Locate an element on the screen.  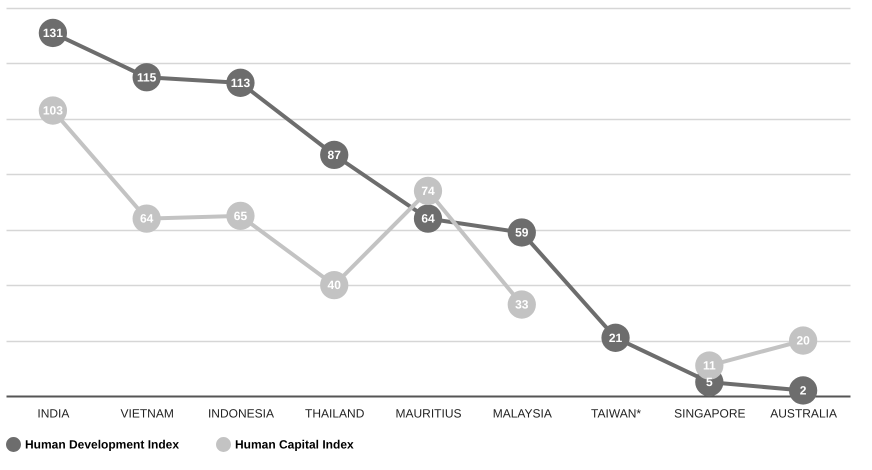
legend-label: Human Capital Index is located at coordinates (294, 445).